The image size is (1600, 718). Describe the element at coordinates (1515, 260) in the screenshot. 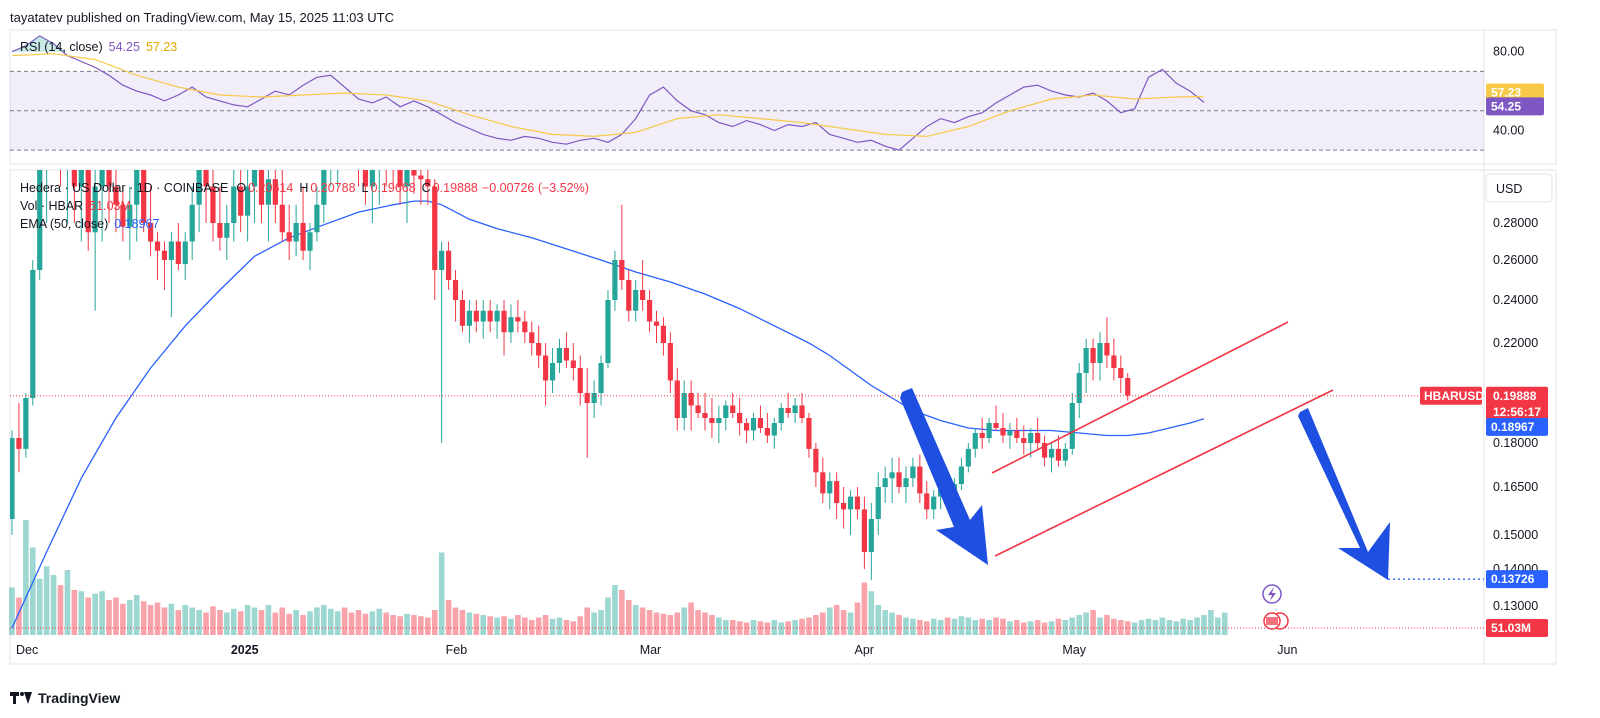

I see `price-y-tick-label: 0.26000` at that location.